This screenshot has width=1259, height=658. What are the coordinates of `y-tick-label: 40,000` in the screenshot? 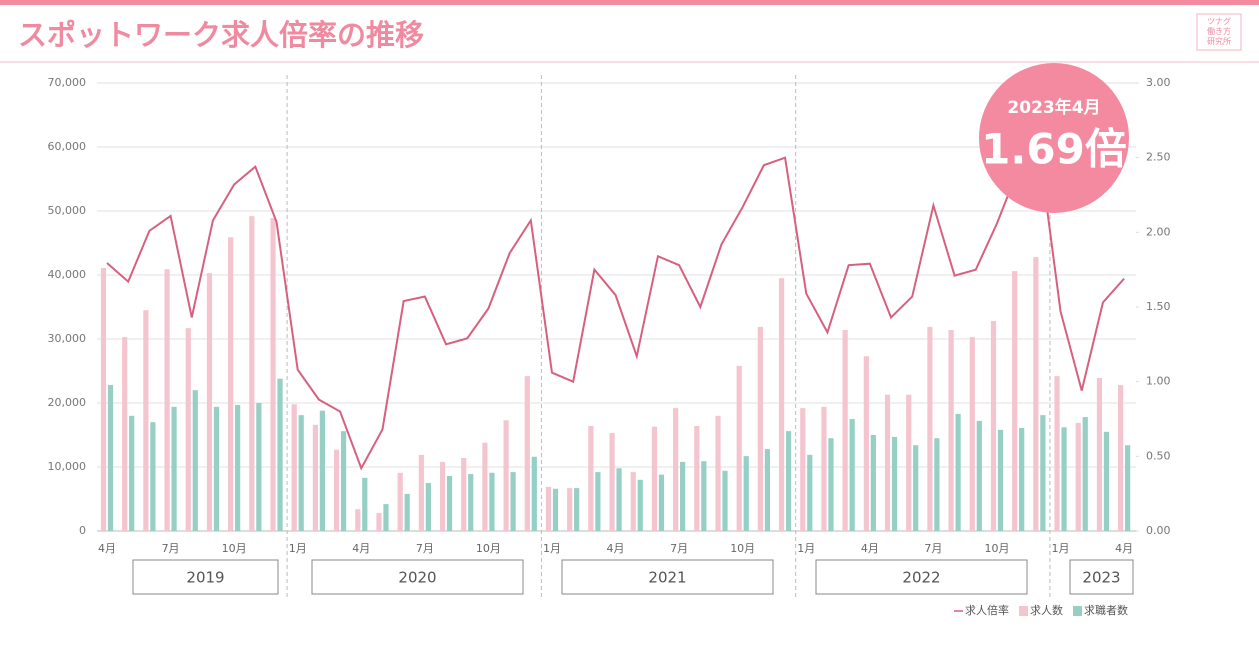 It's located at (67, 274).